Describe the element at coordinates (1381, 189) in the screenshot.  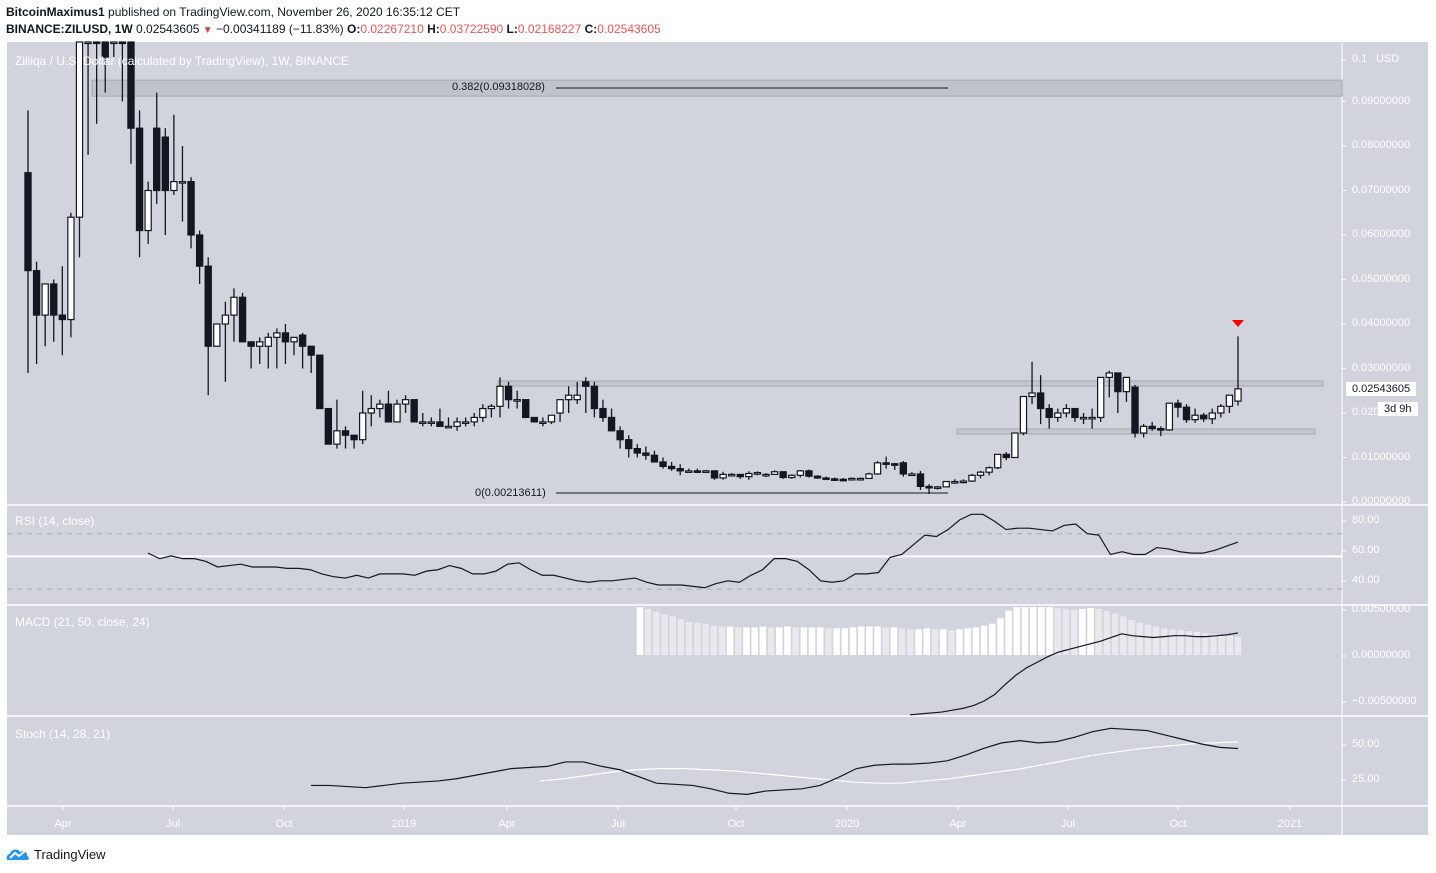
I see `price-tick: 0.07000000` at that location.